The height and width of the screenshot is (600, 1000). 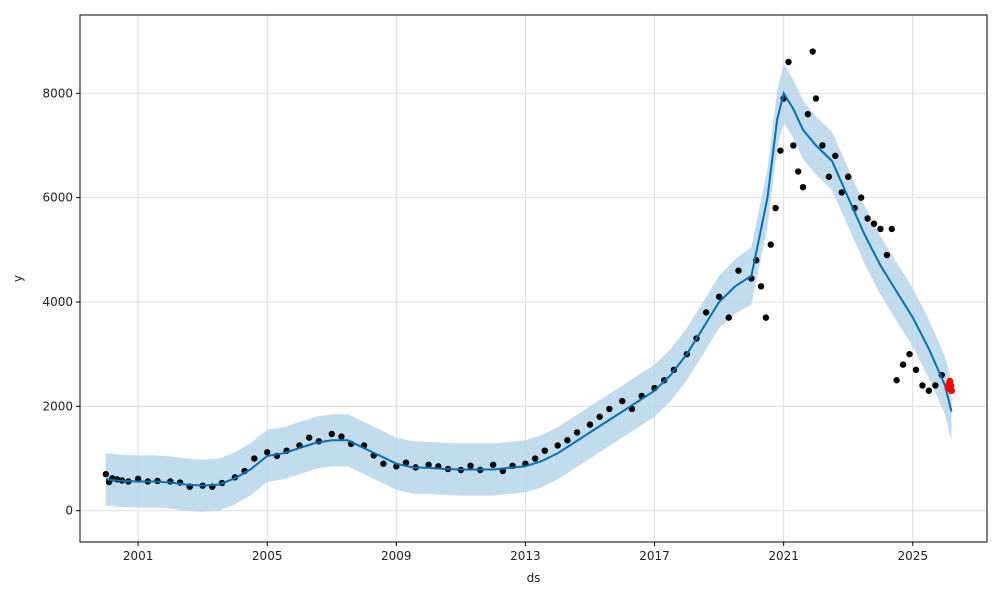 I want to click on x-tick-label: 2013, so click(x=525, y=556).